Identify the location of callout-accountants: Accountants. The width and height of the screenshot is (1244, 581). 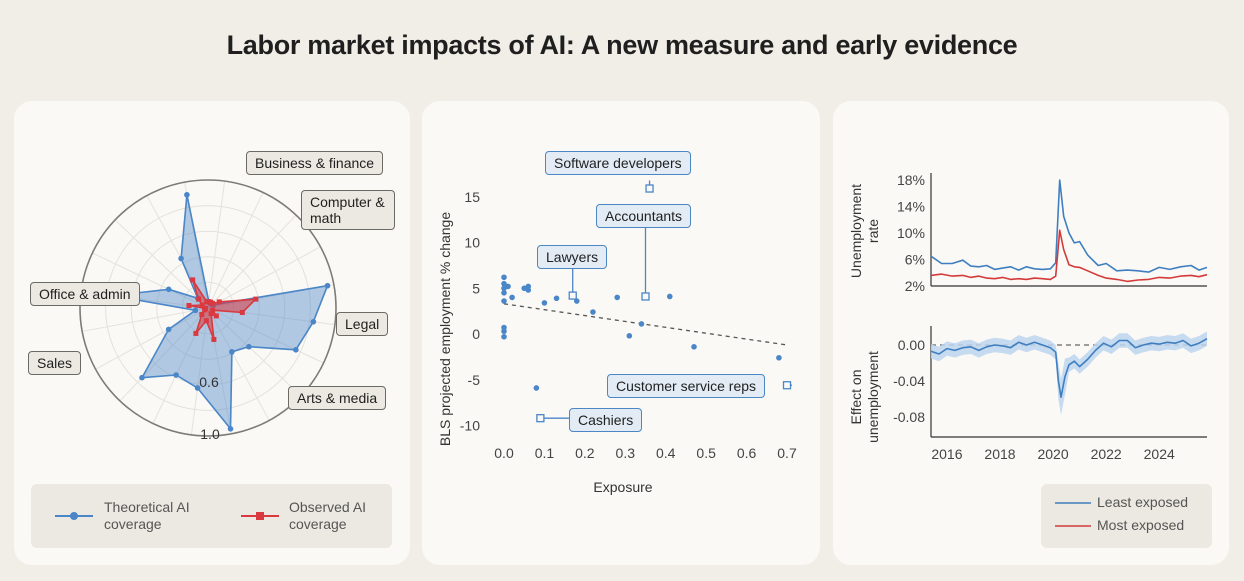
(644, 216).